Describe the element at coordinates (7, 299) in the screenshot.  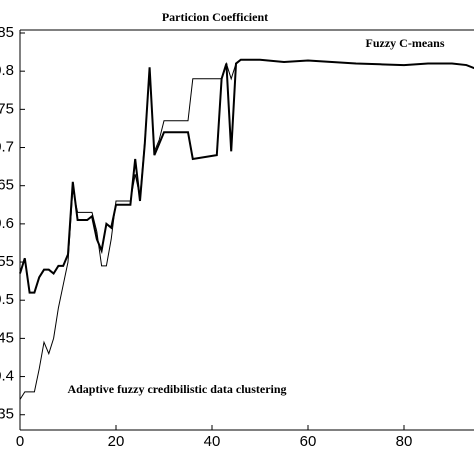
I see `y-tick-label: 0.5` at that location.